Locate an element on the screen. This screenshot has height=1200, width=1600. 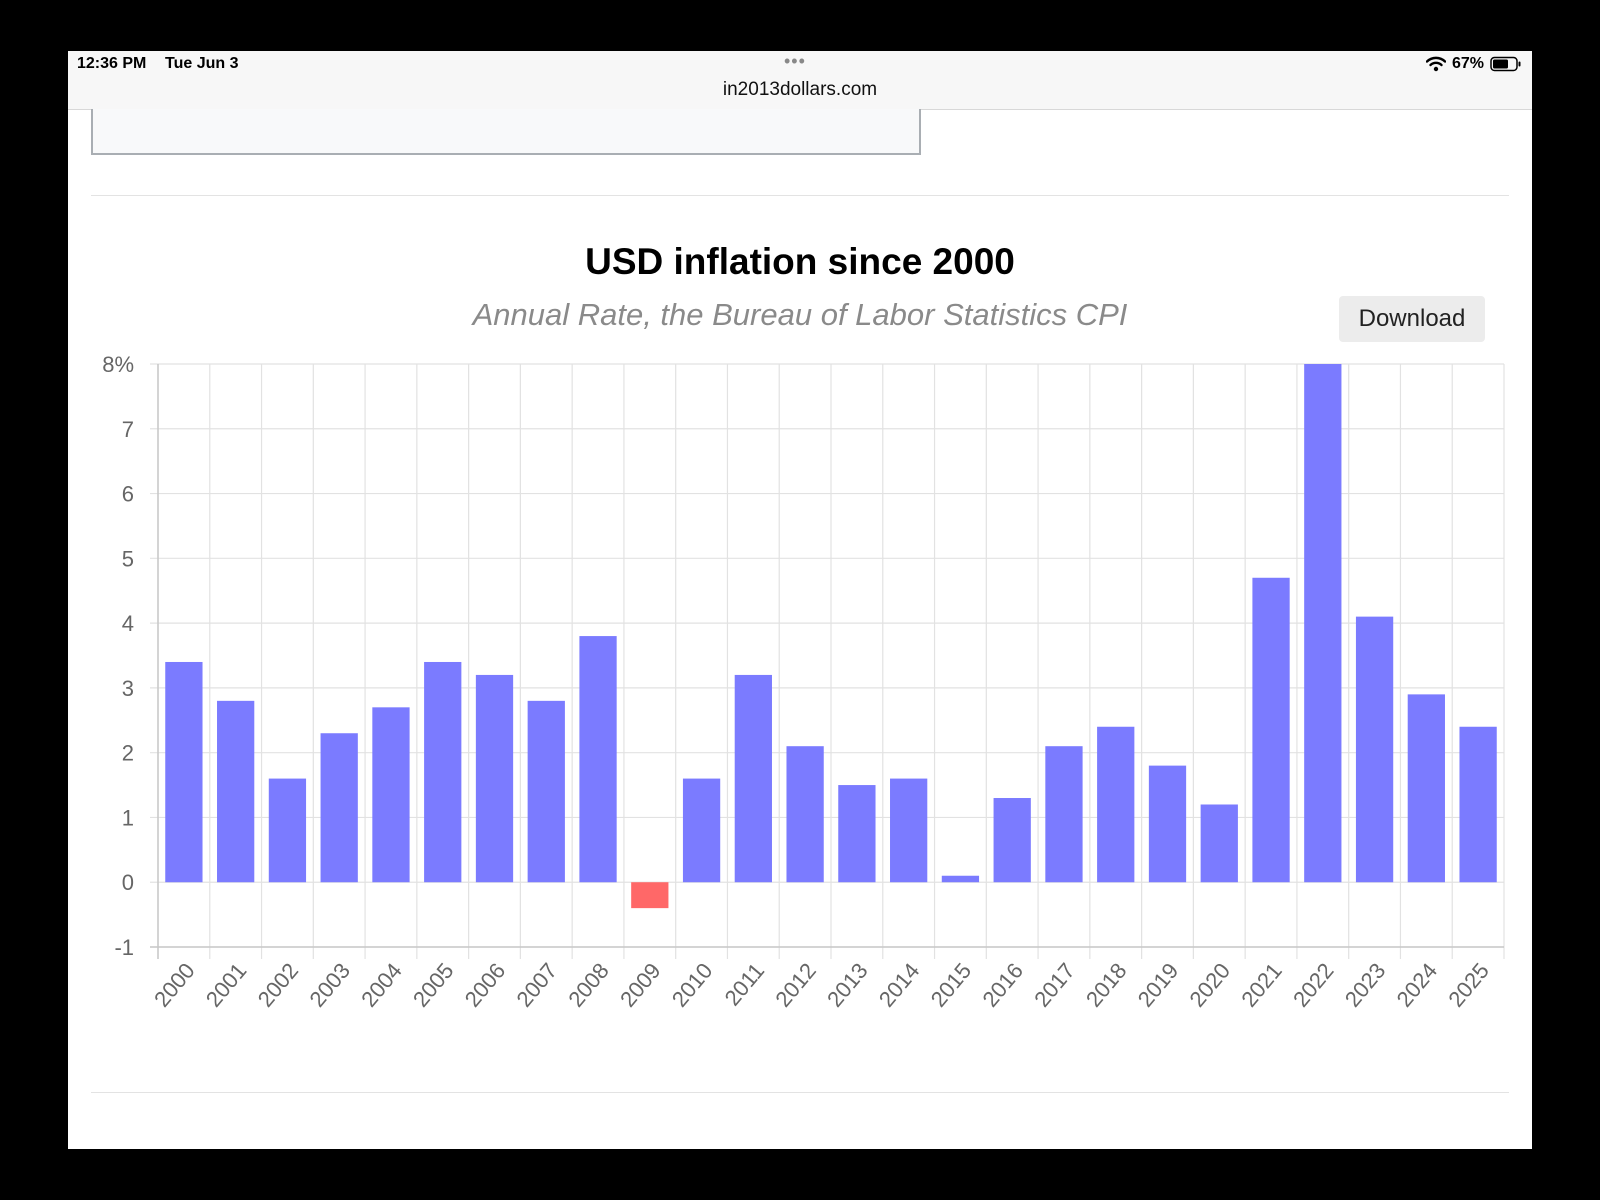
y-tick-label: -1 is located at coordinates (124, 947).